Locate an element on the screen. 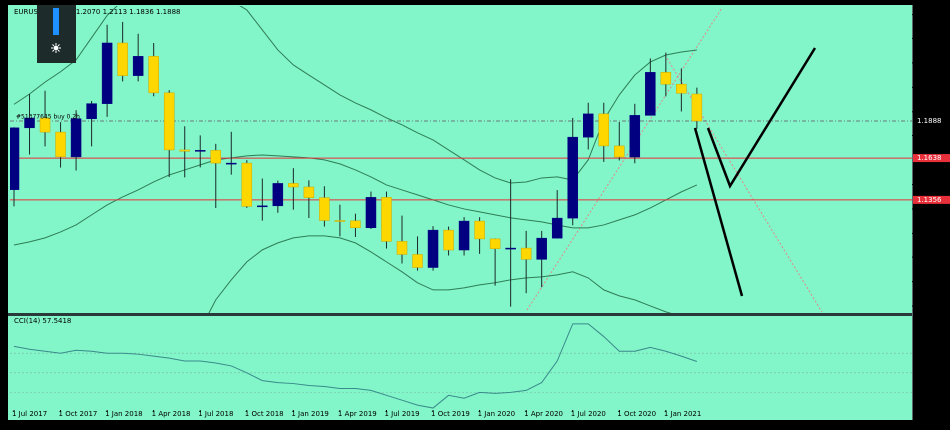 The height and width of the screenshot is (430, 950). order-label: #51377645 buy 0.2h is located at coordinates (48, 117).